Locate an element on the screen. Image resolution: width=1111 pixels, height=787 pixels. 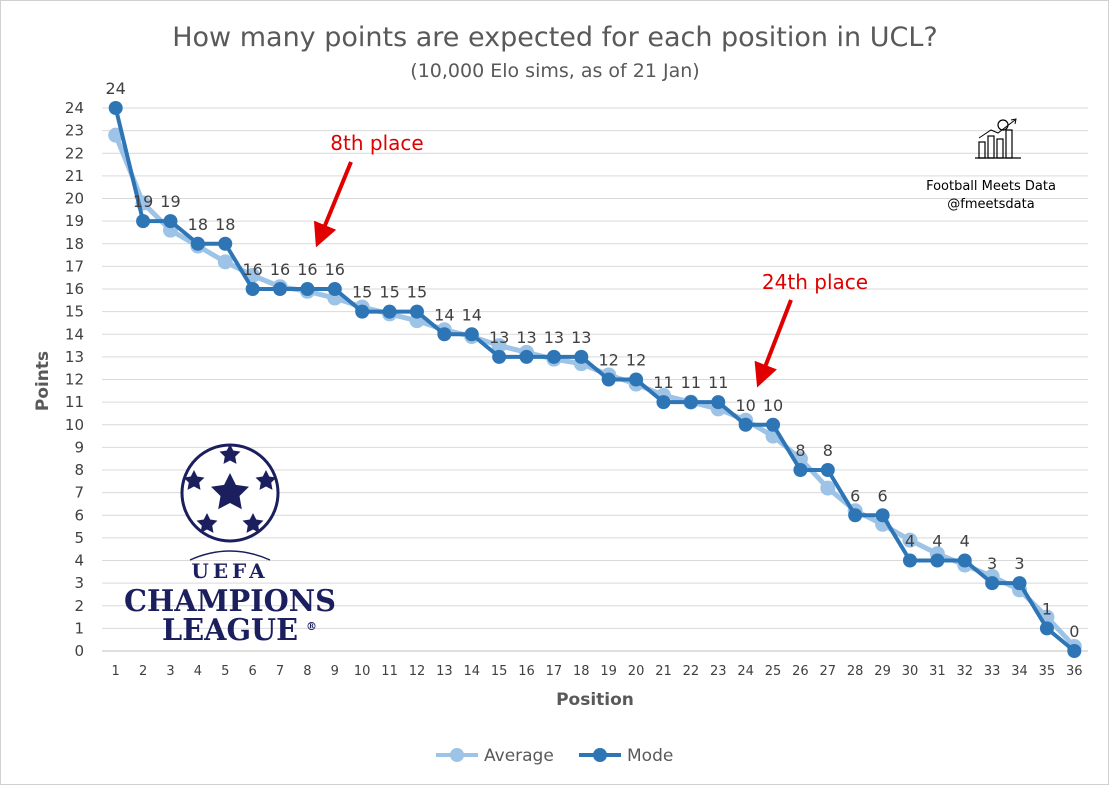
data-label-2: 19 is located at coordinates (143, 201).